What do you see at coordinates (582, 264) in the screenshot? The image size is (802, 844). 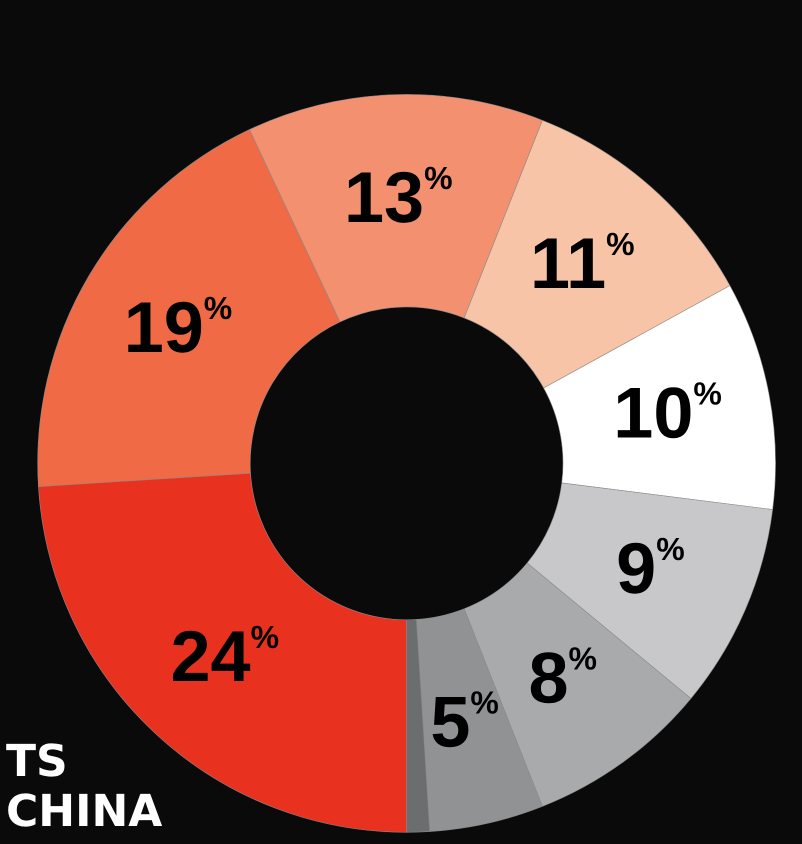 I see `data-label: 11%` at bounding box center [582, 264].